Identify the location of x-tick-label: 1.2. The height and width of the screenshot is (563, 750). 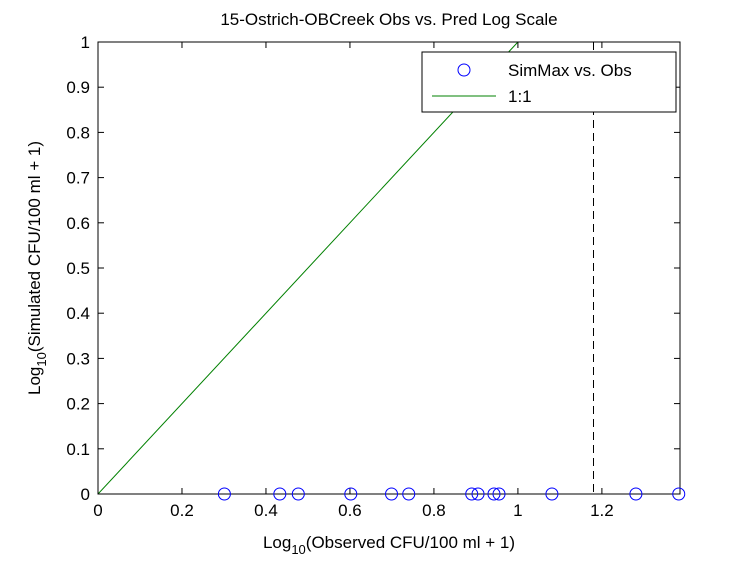
(602, 510).